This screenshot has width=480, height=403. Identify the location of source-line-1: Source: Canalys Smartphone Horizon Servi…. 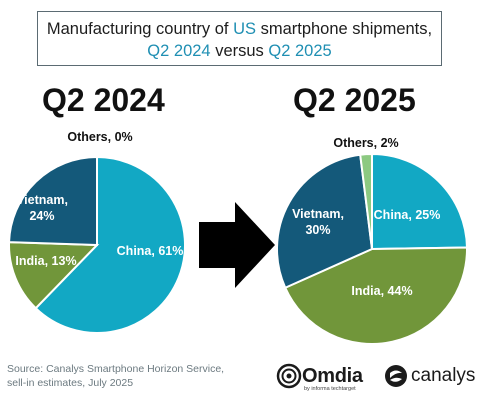
(116, 369).